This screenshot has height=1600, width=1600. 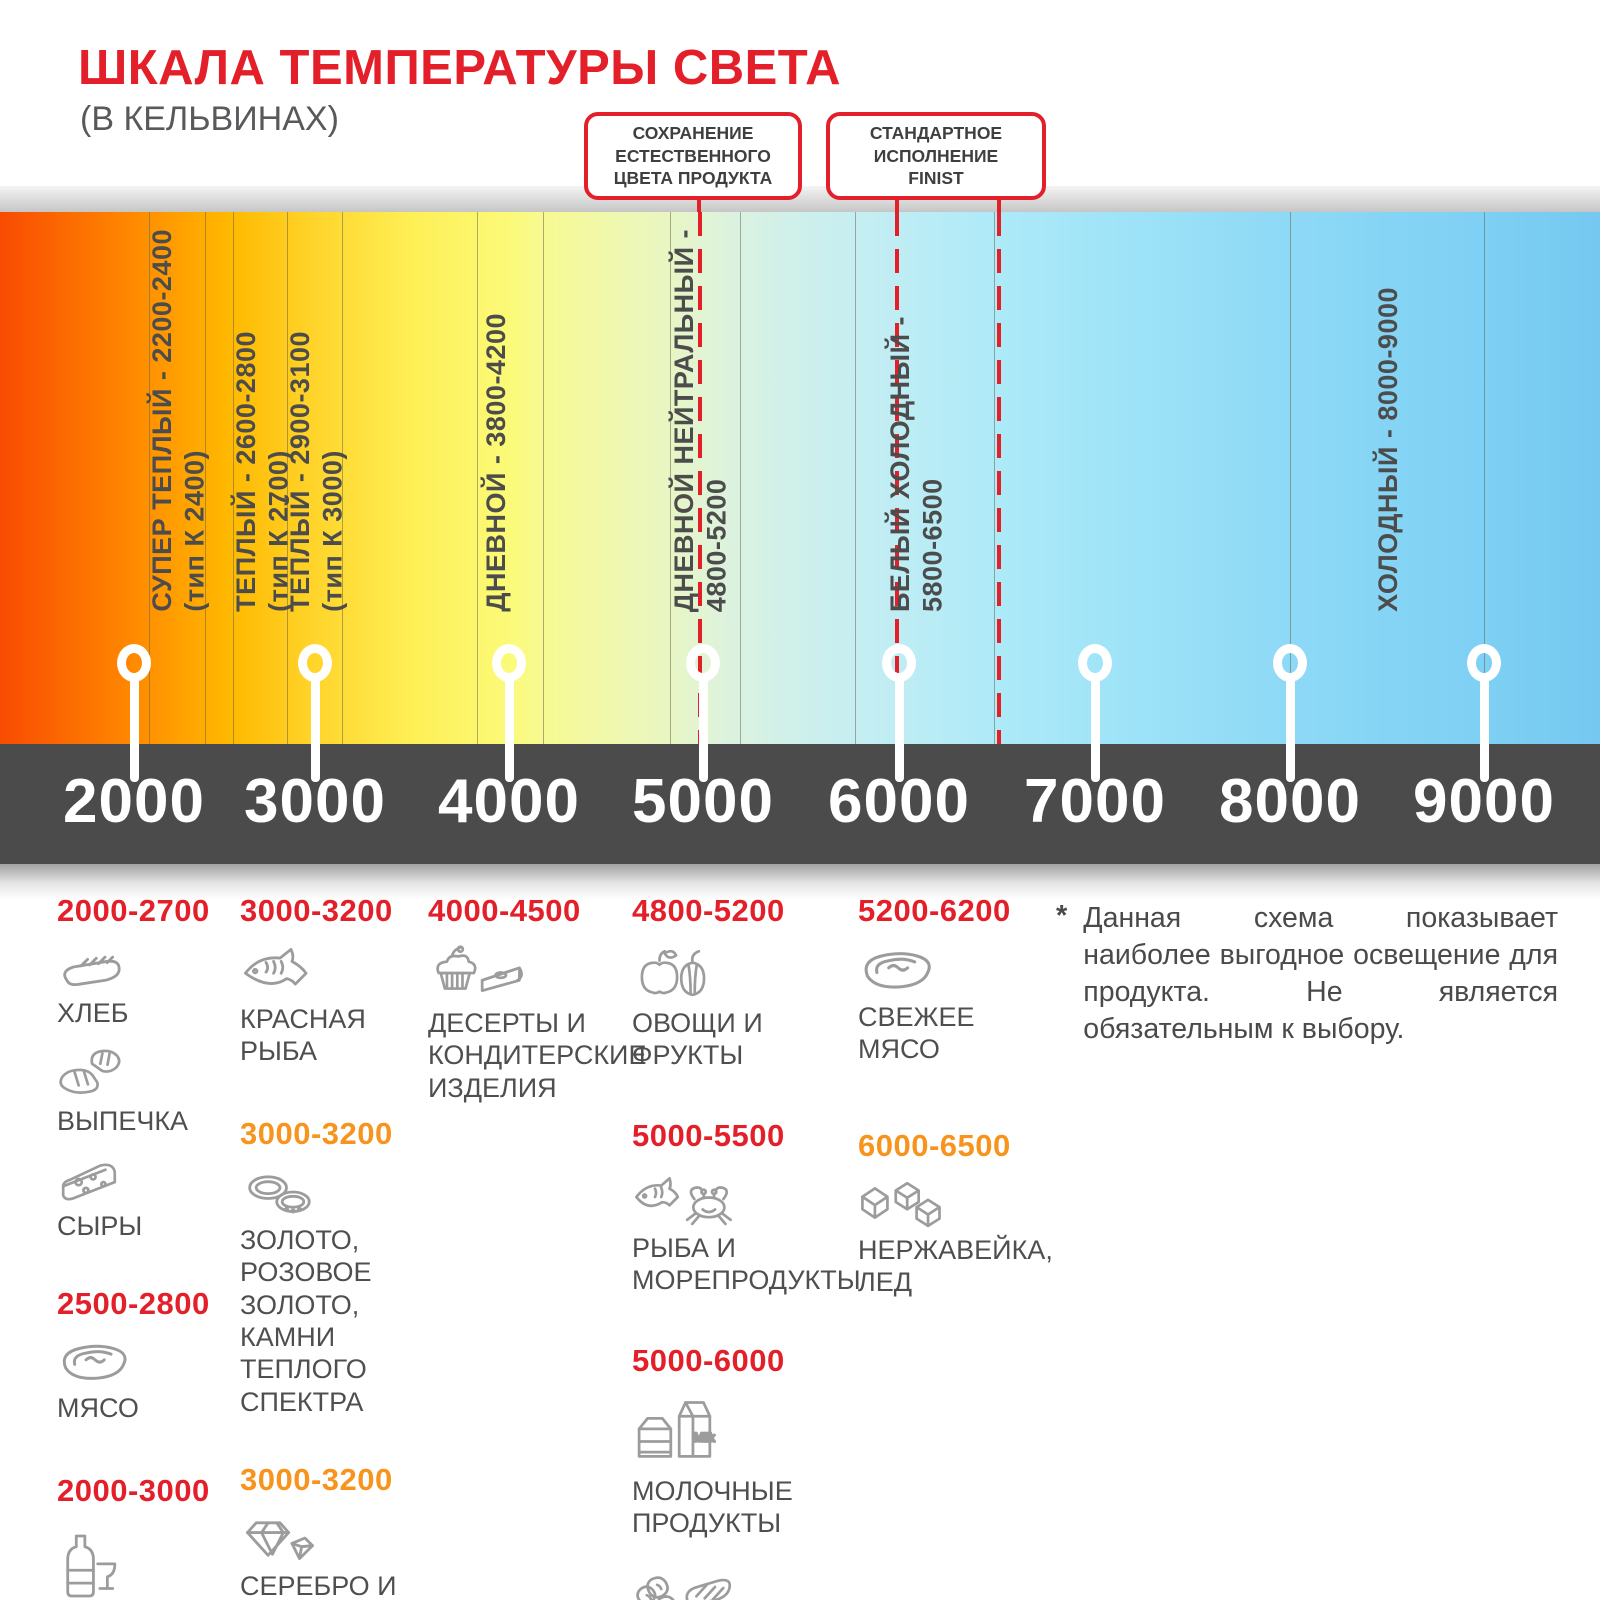 I want to click on rings-icon, so click(x=279, y=1194).